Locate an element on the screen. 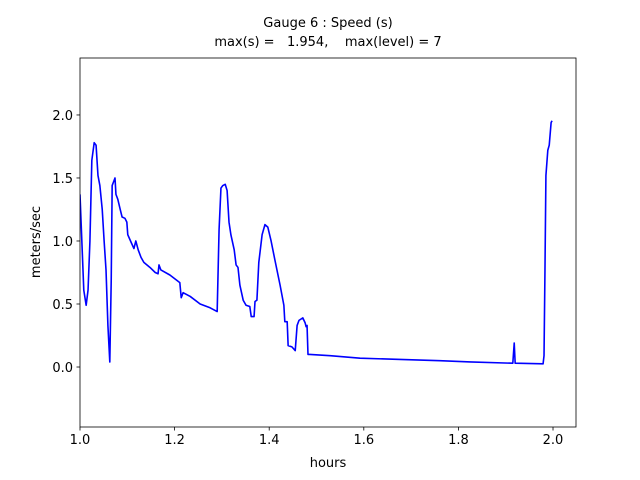  x-tick-label: 1.8 is located at coordinates (458, 440).